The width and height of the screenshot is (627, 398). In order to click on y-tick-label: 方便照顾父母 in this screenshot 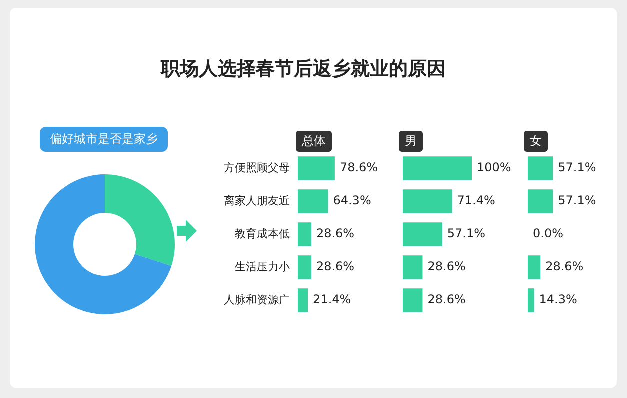, I will do `click(257, 167)`.